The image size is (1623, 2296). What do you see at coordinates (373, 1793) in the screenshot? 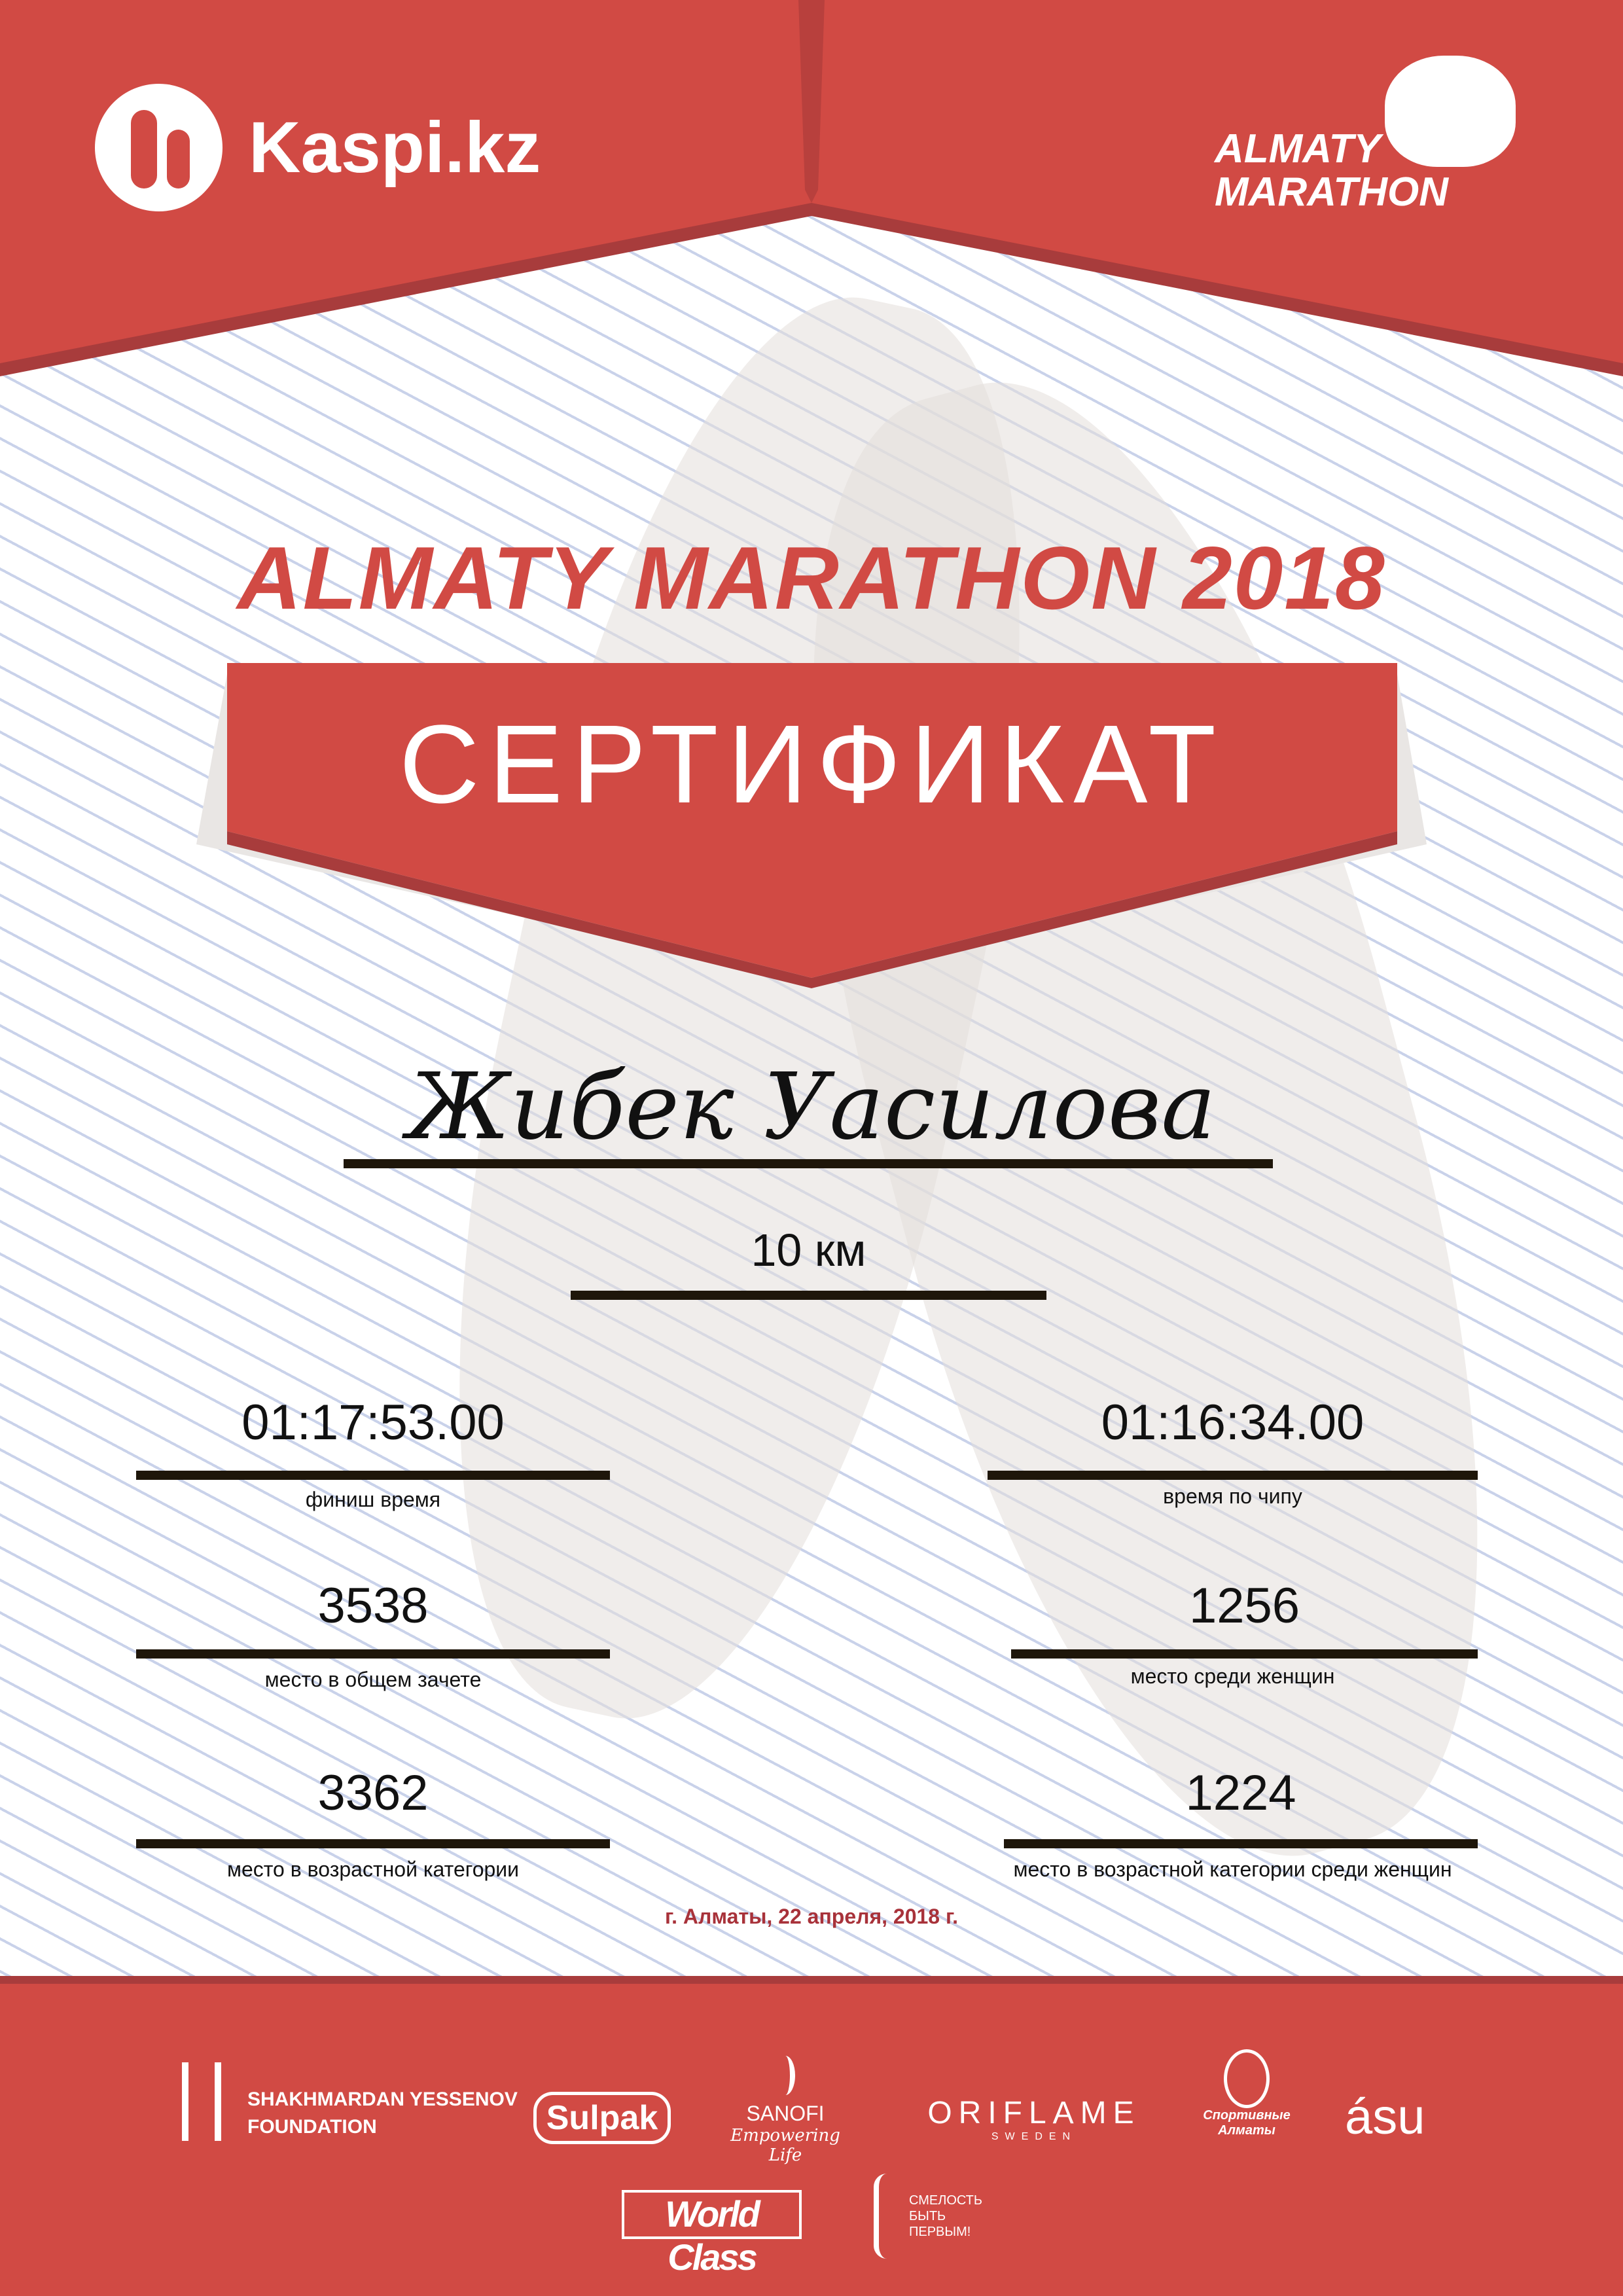
I see `age-place-value: 3362` at bounding box center [373, 1793].